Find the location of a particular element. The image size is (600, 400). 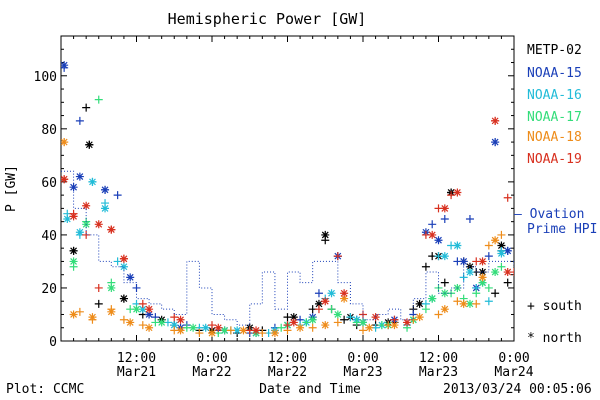

legend-metp02: METP-02 is located at coordinates (554, 50).